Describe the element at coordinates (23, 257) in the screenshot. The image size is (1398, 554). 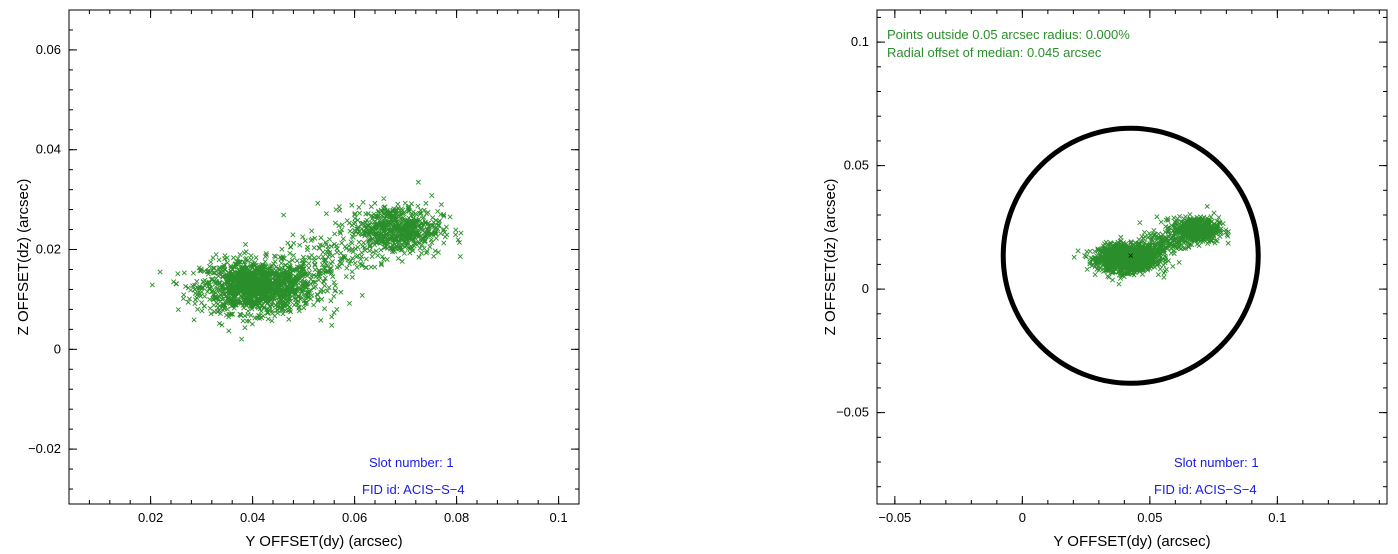
I see `left-y-axis-label: Z OFFSET(dz) (arcsec)` at that location.